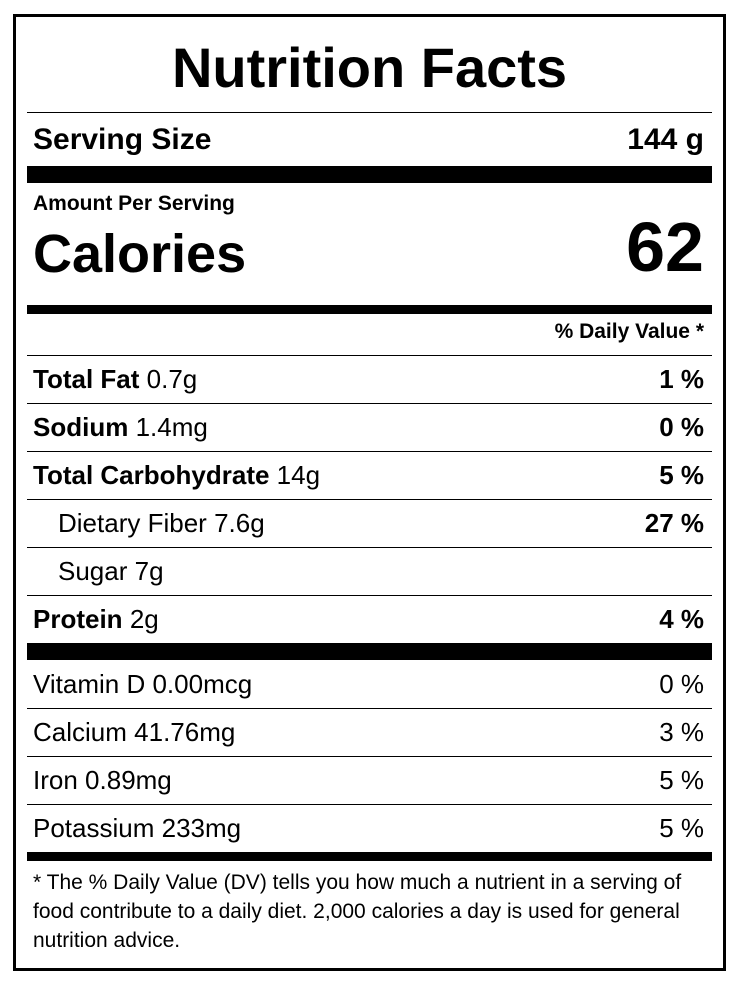  I want to click on vitamin-name: Iron, so click(55, 779).